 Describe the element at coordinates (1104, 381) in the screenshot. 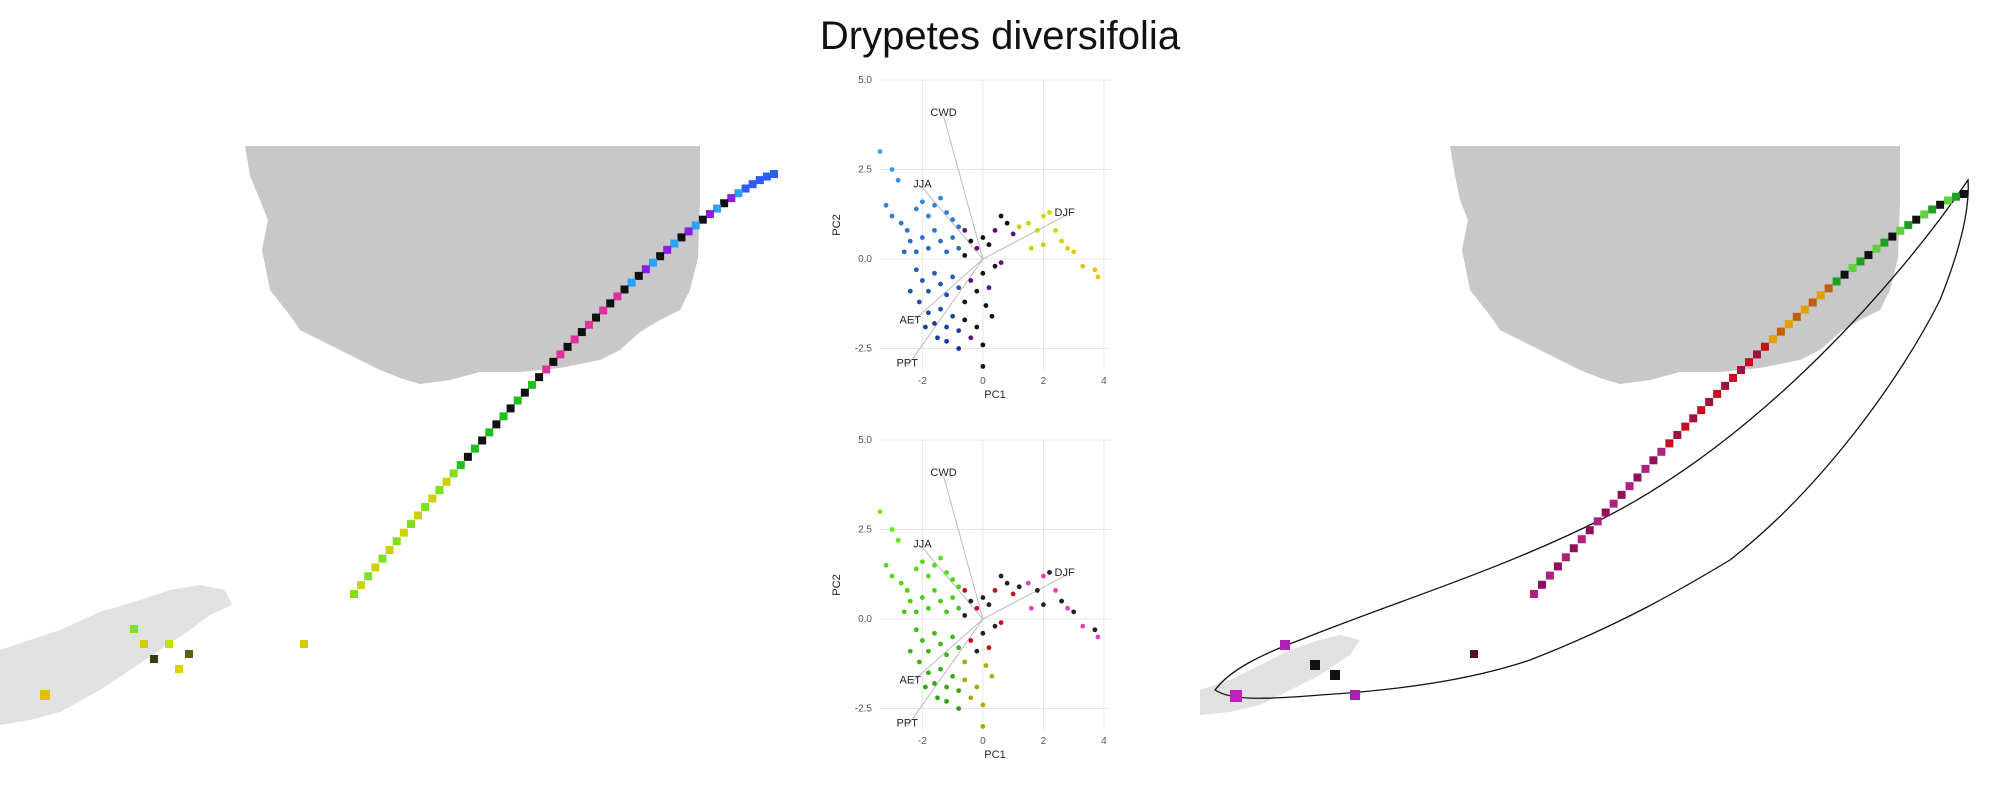

I see `x-tick-label: 4` at that location.